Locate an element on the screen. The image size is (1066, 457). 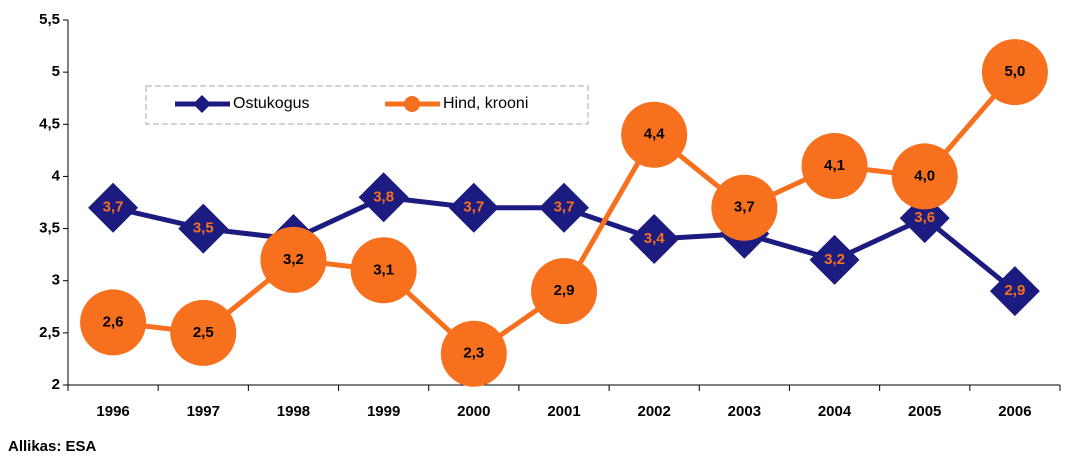
x-tick-label: 2005 is located at coordinates (924, 411).